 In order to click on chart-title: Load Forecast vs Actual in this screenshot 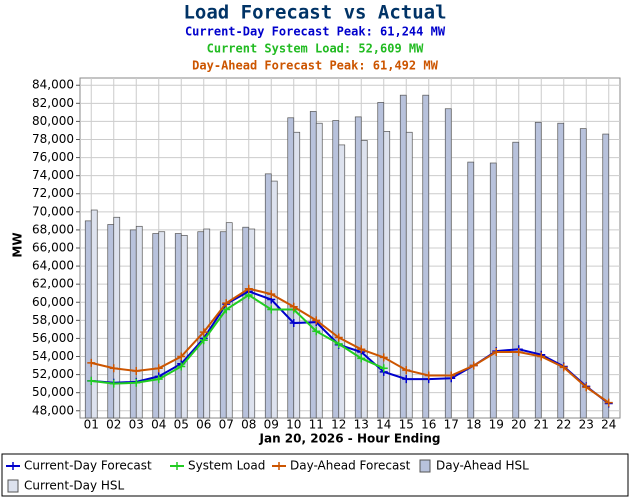, I will do `click(314, 13)`.